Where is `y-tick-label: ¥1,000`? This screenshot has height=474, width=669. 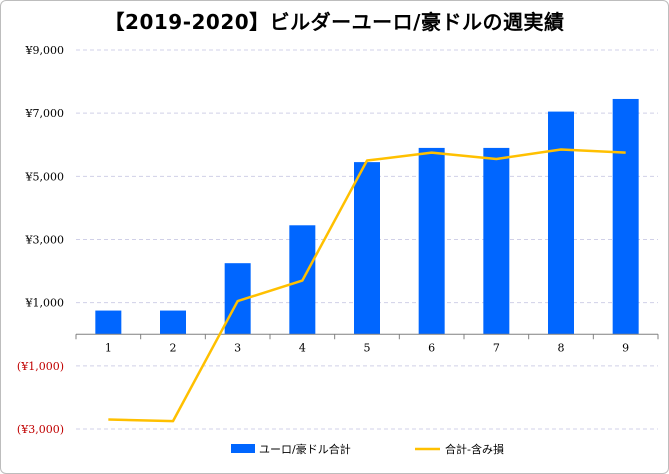 y-tick-label: ¥1,000 is located at coordinates (45, 303).